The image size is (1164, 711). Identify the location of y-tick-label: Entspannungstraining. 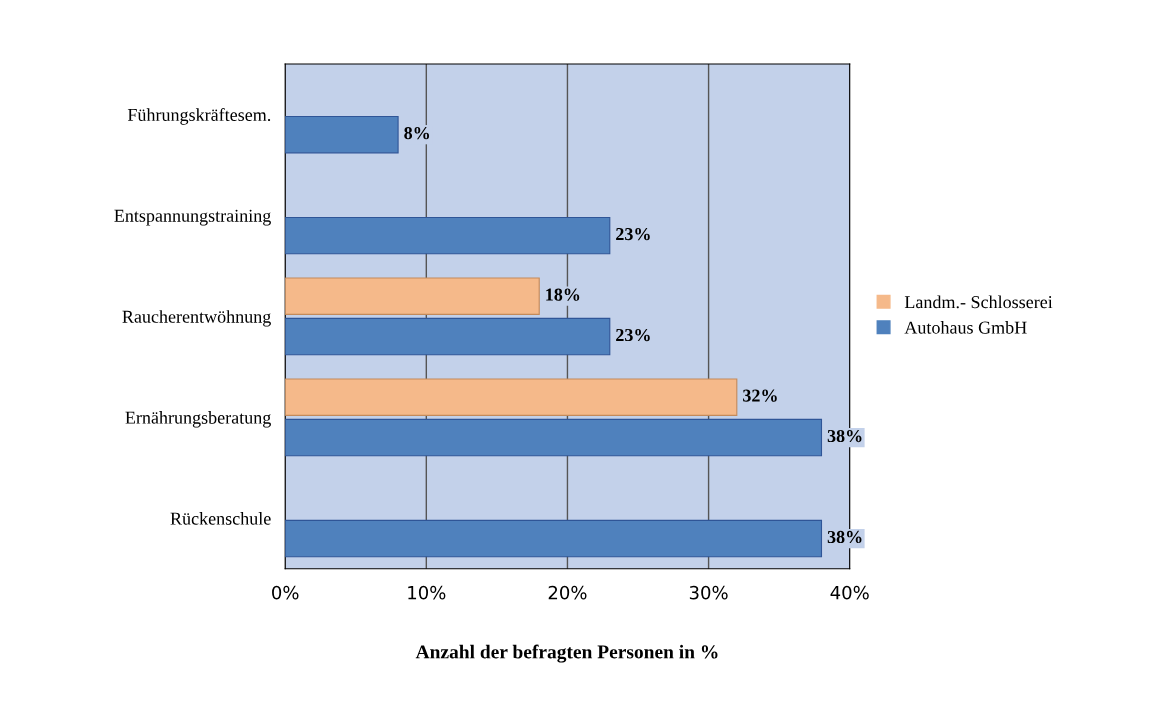
(192, 217).